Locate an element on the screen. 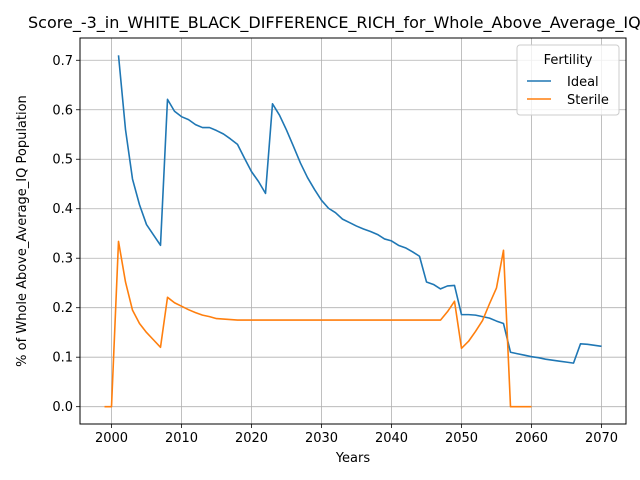  y-tick-label: 0.0 is located at coordinates (62, 407).